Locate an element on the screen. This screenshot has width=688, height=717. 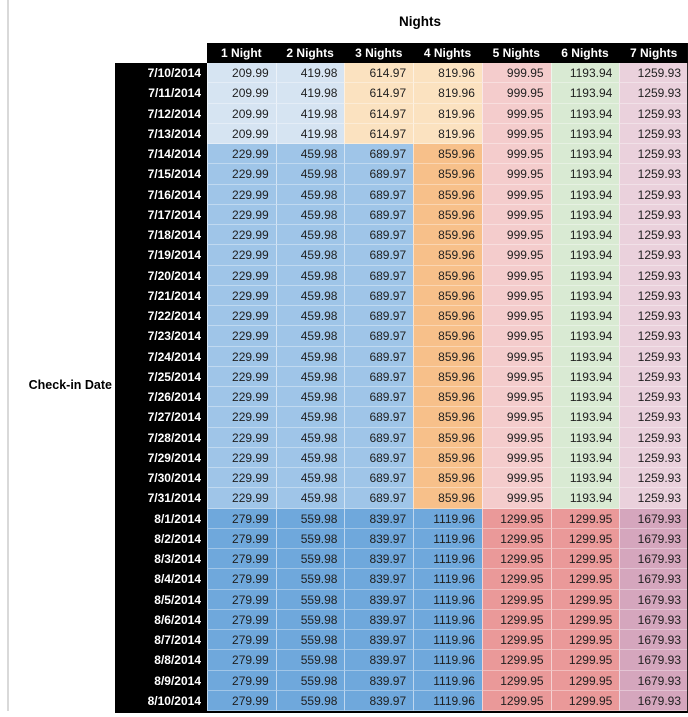
checkin-date-cell: 7/10/2014 is located at coordinates (161, 73).